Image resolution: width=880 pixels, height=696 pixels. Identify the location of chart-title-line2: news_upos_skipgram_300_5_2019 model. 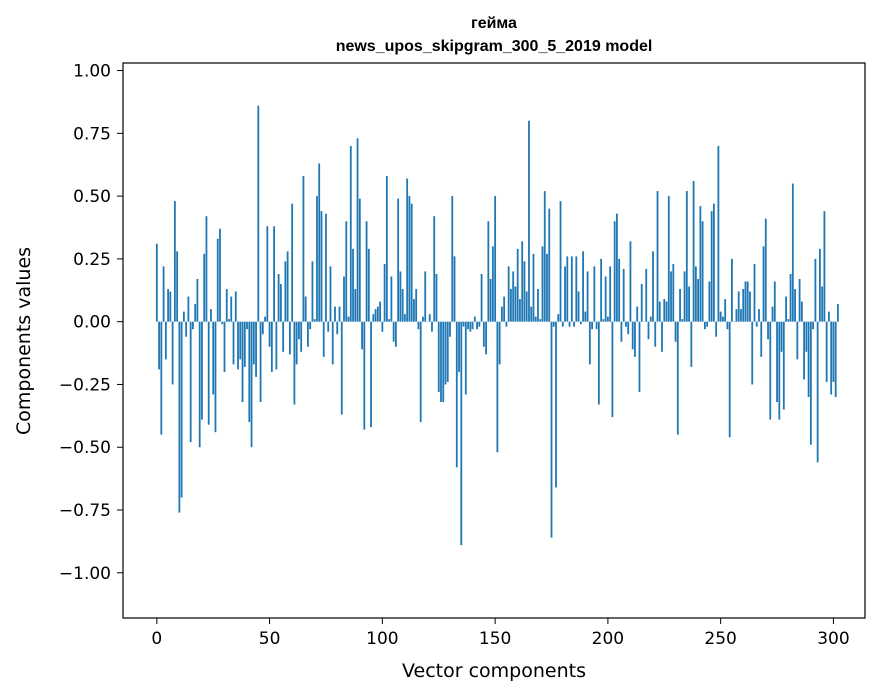
(494, 46).